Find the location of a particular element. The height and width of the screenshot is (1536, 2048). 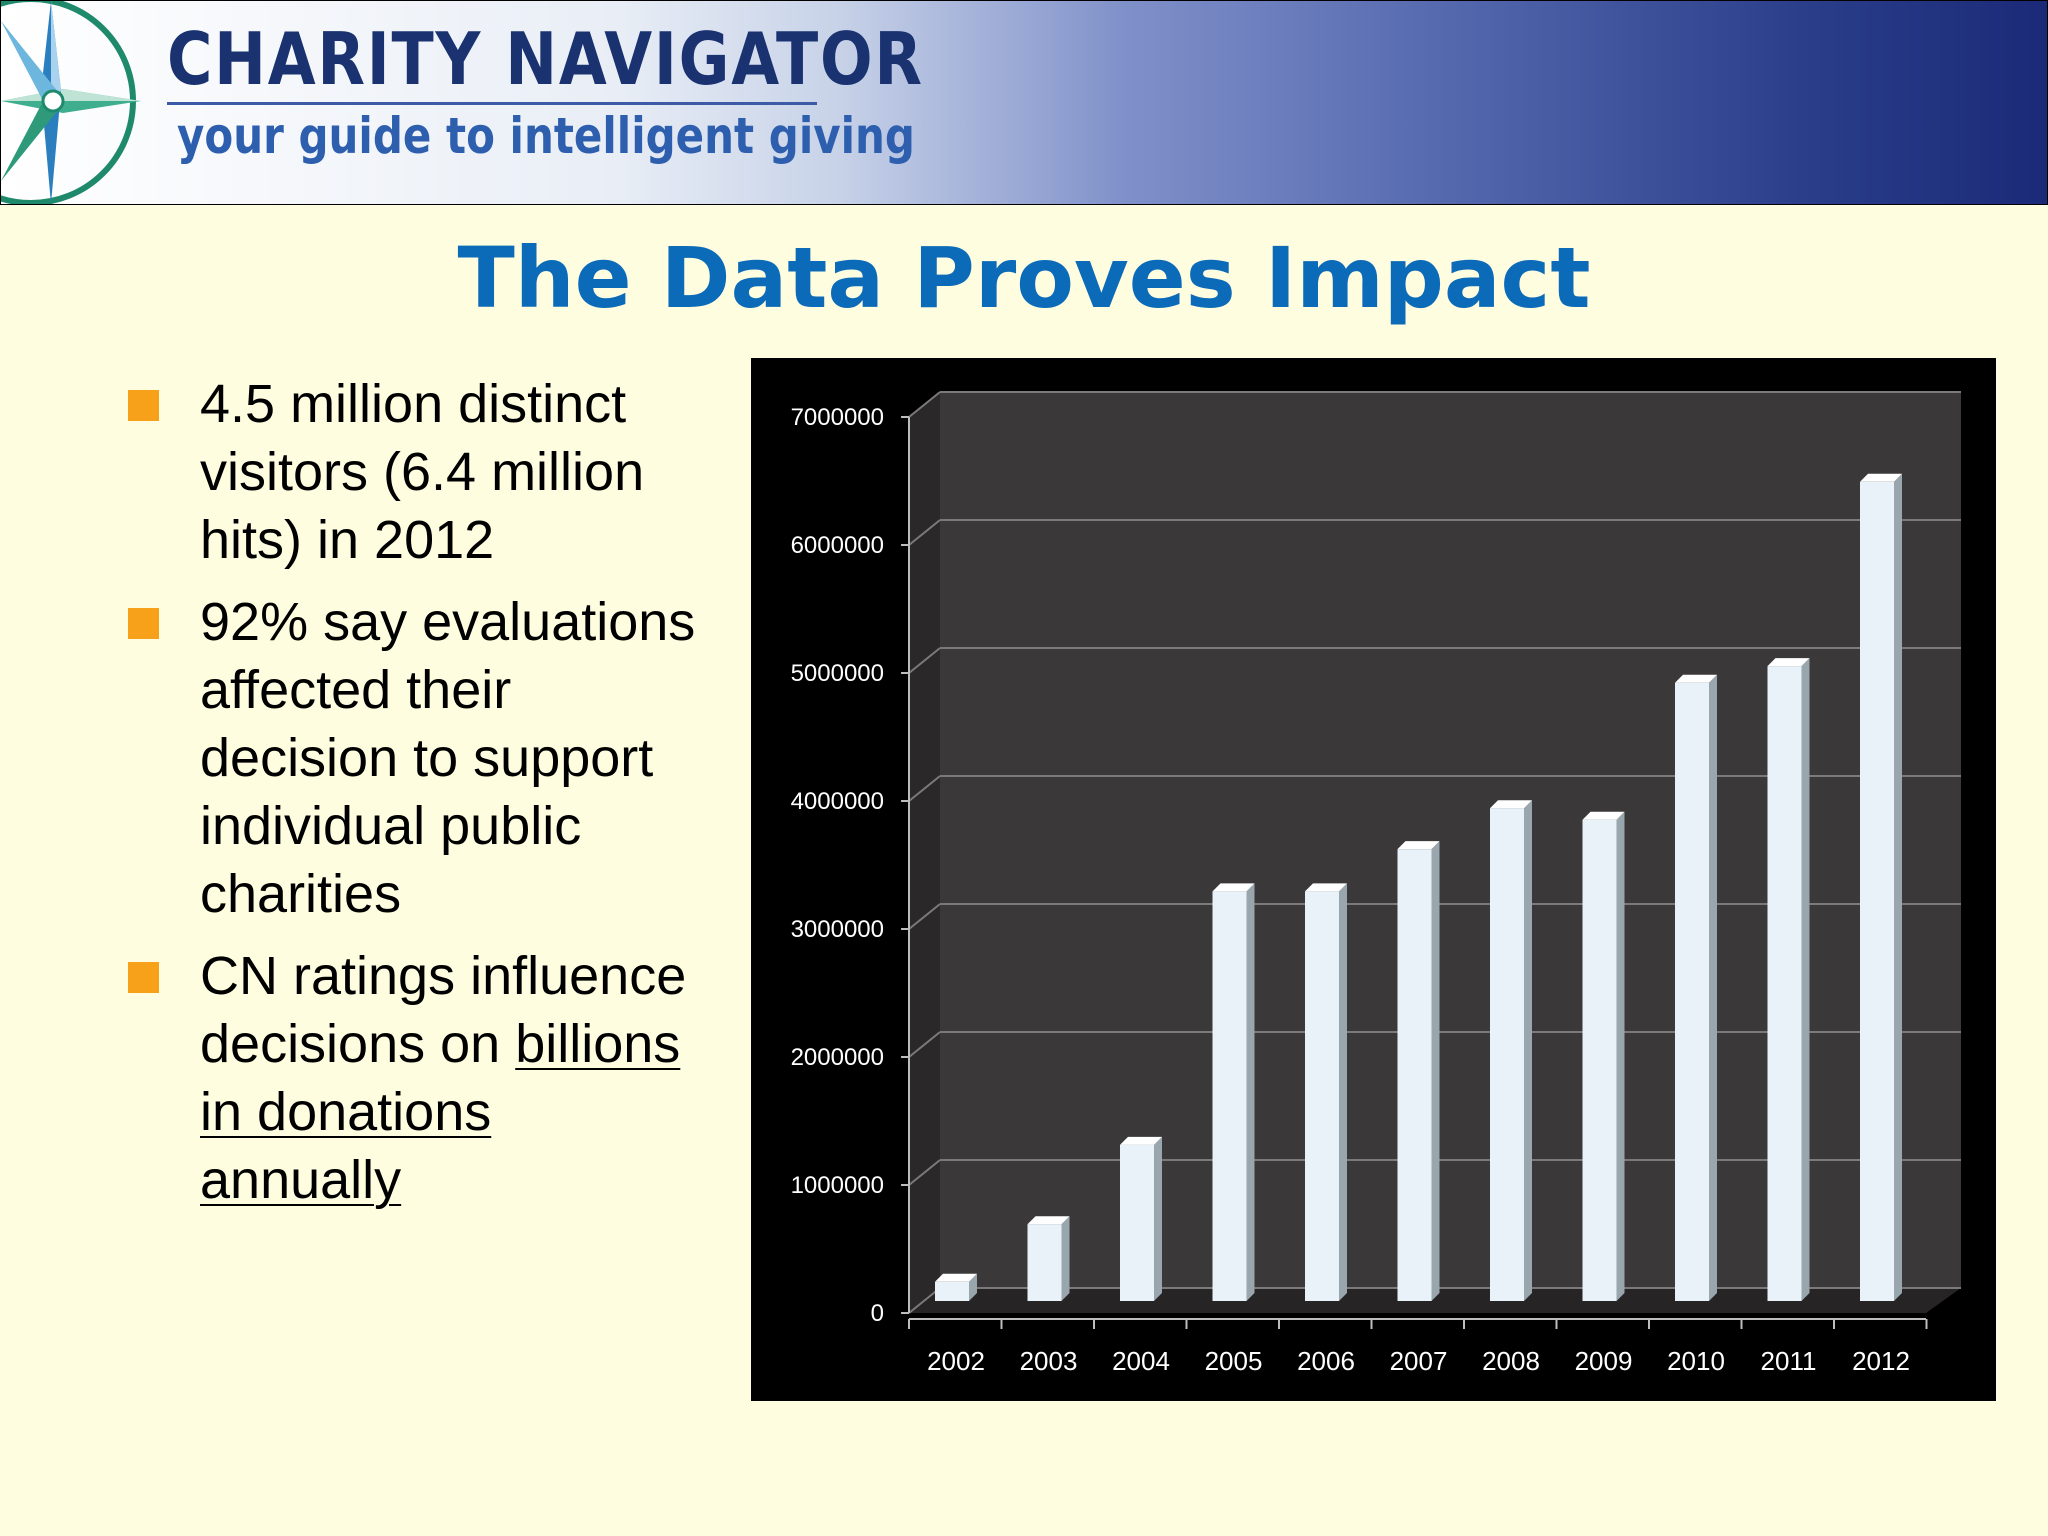

x-tick-label: 2007 is located at coordinates (1419, 1361).